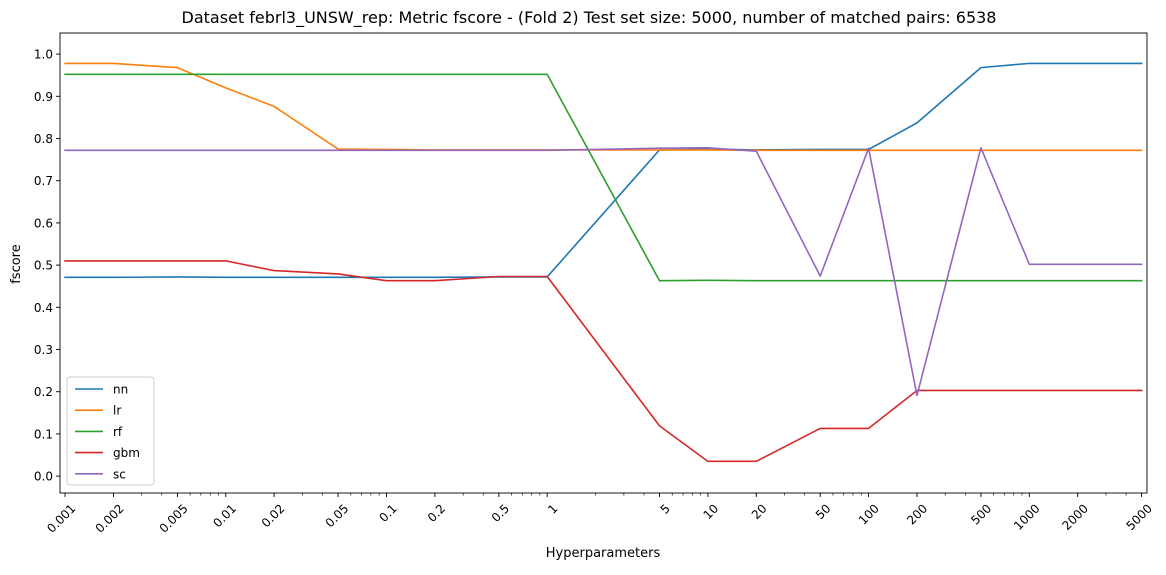  Describe the element at coordinates (436, 512) in the screenshot. I see `x-tick-label: 0.2` at that location.